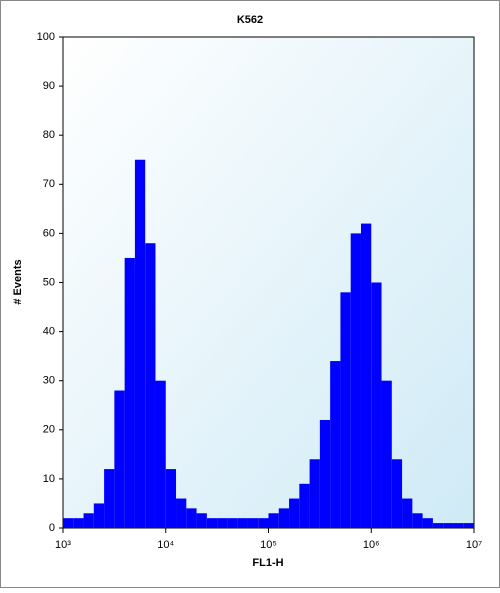 This screenshot has height=593, width=500. Describe the element at coordinates (49, 184) in the screenshot. I see `y-tick-label: 70` at that location.